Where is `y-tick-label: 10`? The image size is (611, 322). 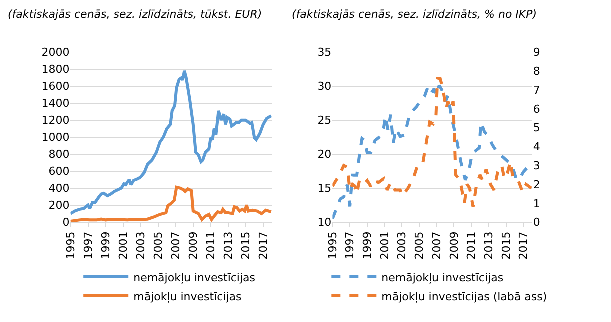 y-tick-label: 10 is located at coordinates (325, 223).